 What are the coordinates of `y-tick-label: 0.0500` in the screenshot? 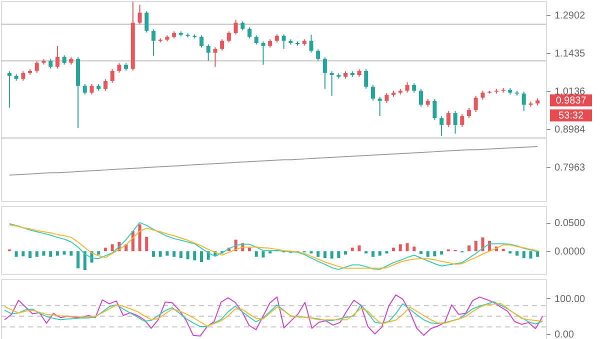 It's located at (570, 224).